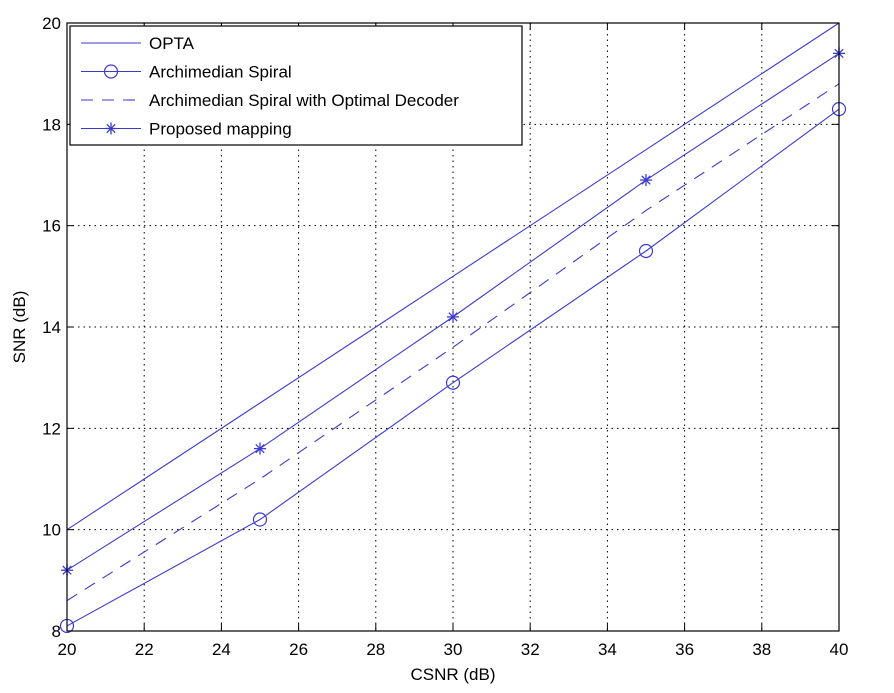  Describe the element at coordinates (684, 649) in the screenshot. I see `x-tick-label: 36` at that location.